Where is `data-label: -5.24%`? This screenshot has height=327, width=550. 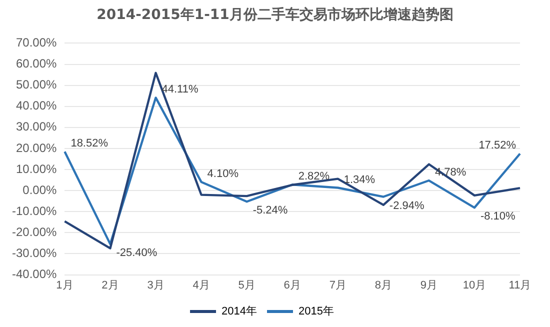
data-label: -5.24% is located at coordinates (270, 210).